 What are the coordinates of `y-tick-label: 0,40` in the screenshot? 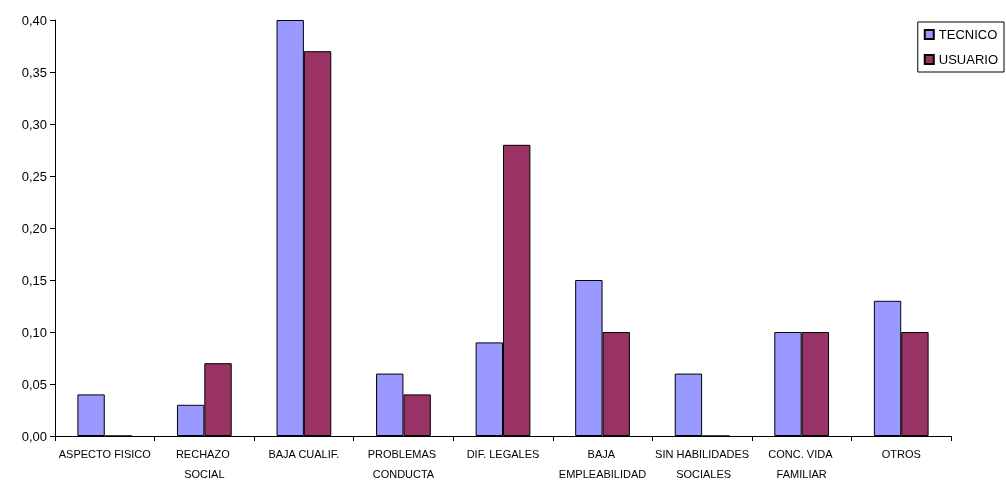 It's located at (34, 20).